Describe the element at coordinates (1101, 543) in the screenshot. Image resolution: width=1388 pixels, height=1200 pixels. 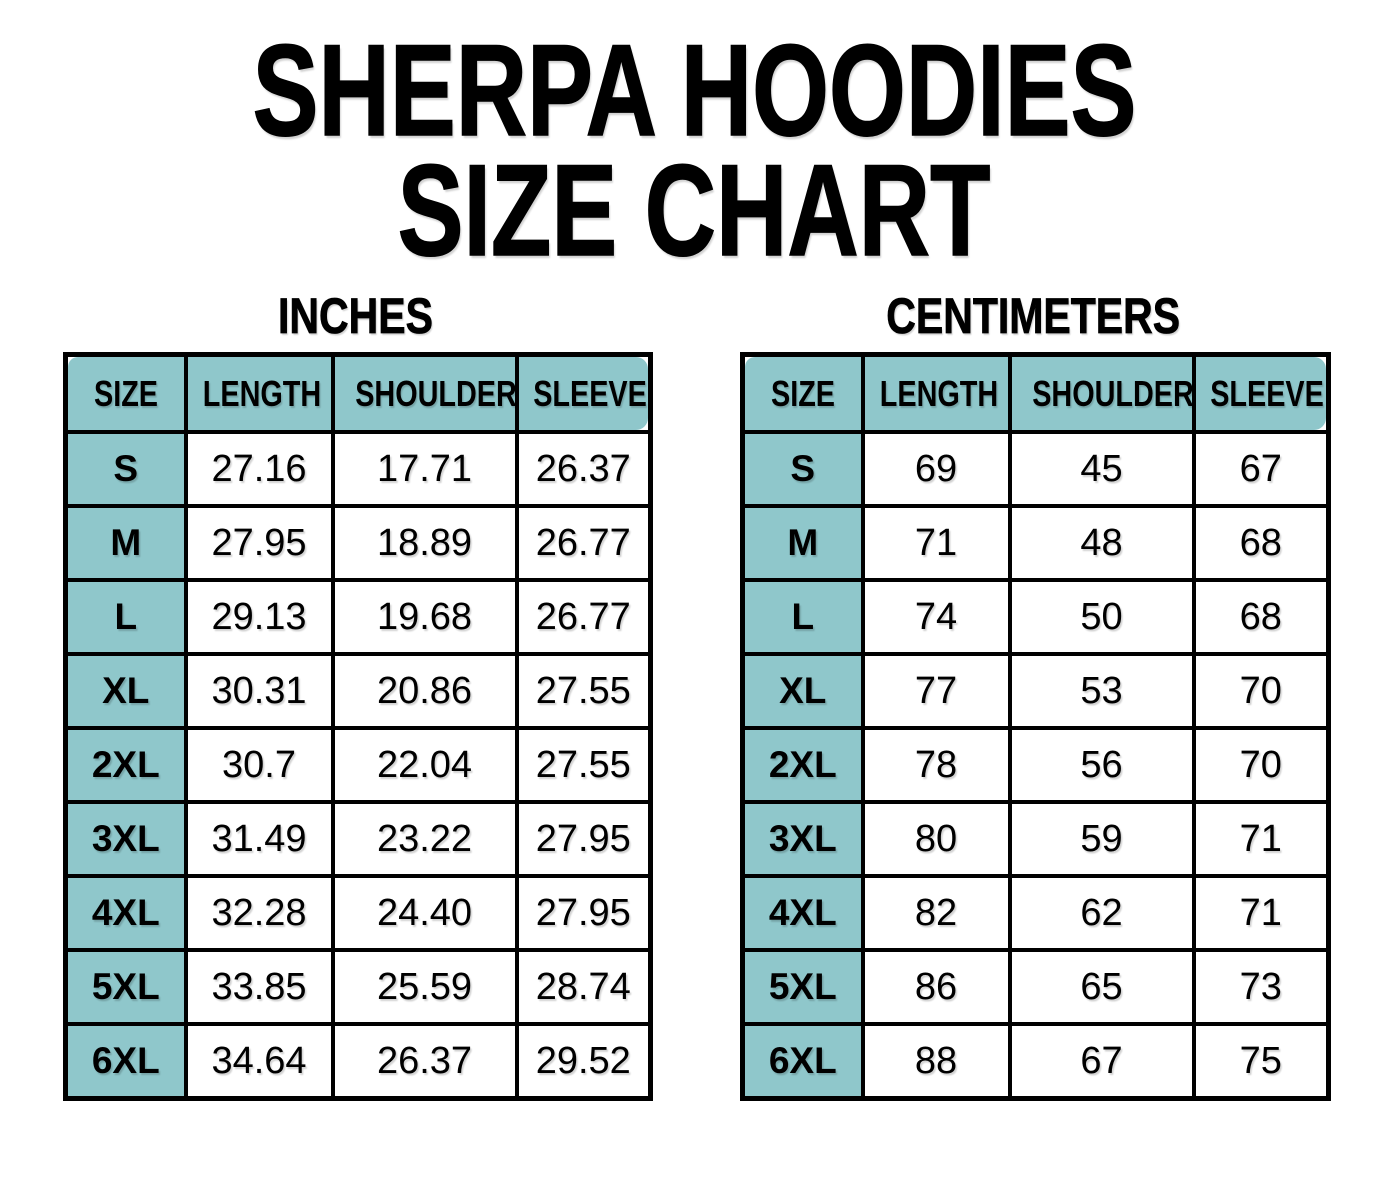
I see `value-cell: 48` at that location.